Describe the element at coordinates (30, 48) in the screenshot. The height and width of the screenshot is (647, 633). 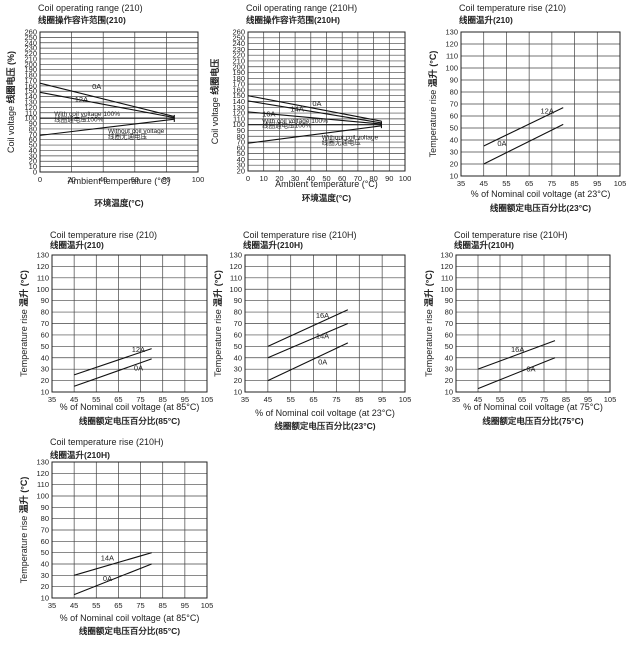
I see `y-tick-label: 230` at that location.